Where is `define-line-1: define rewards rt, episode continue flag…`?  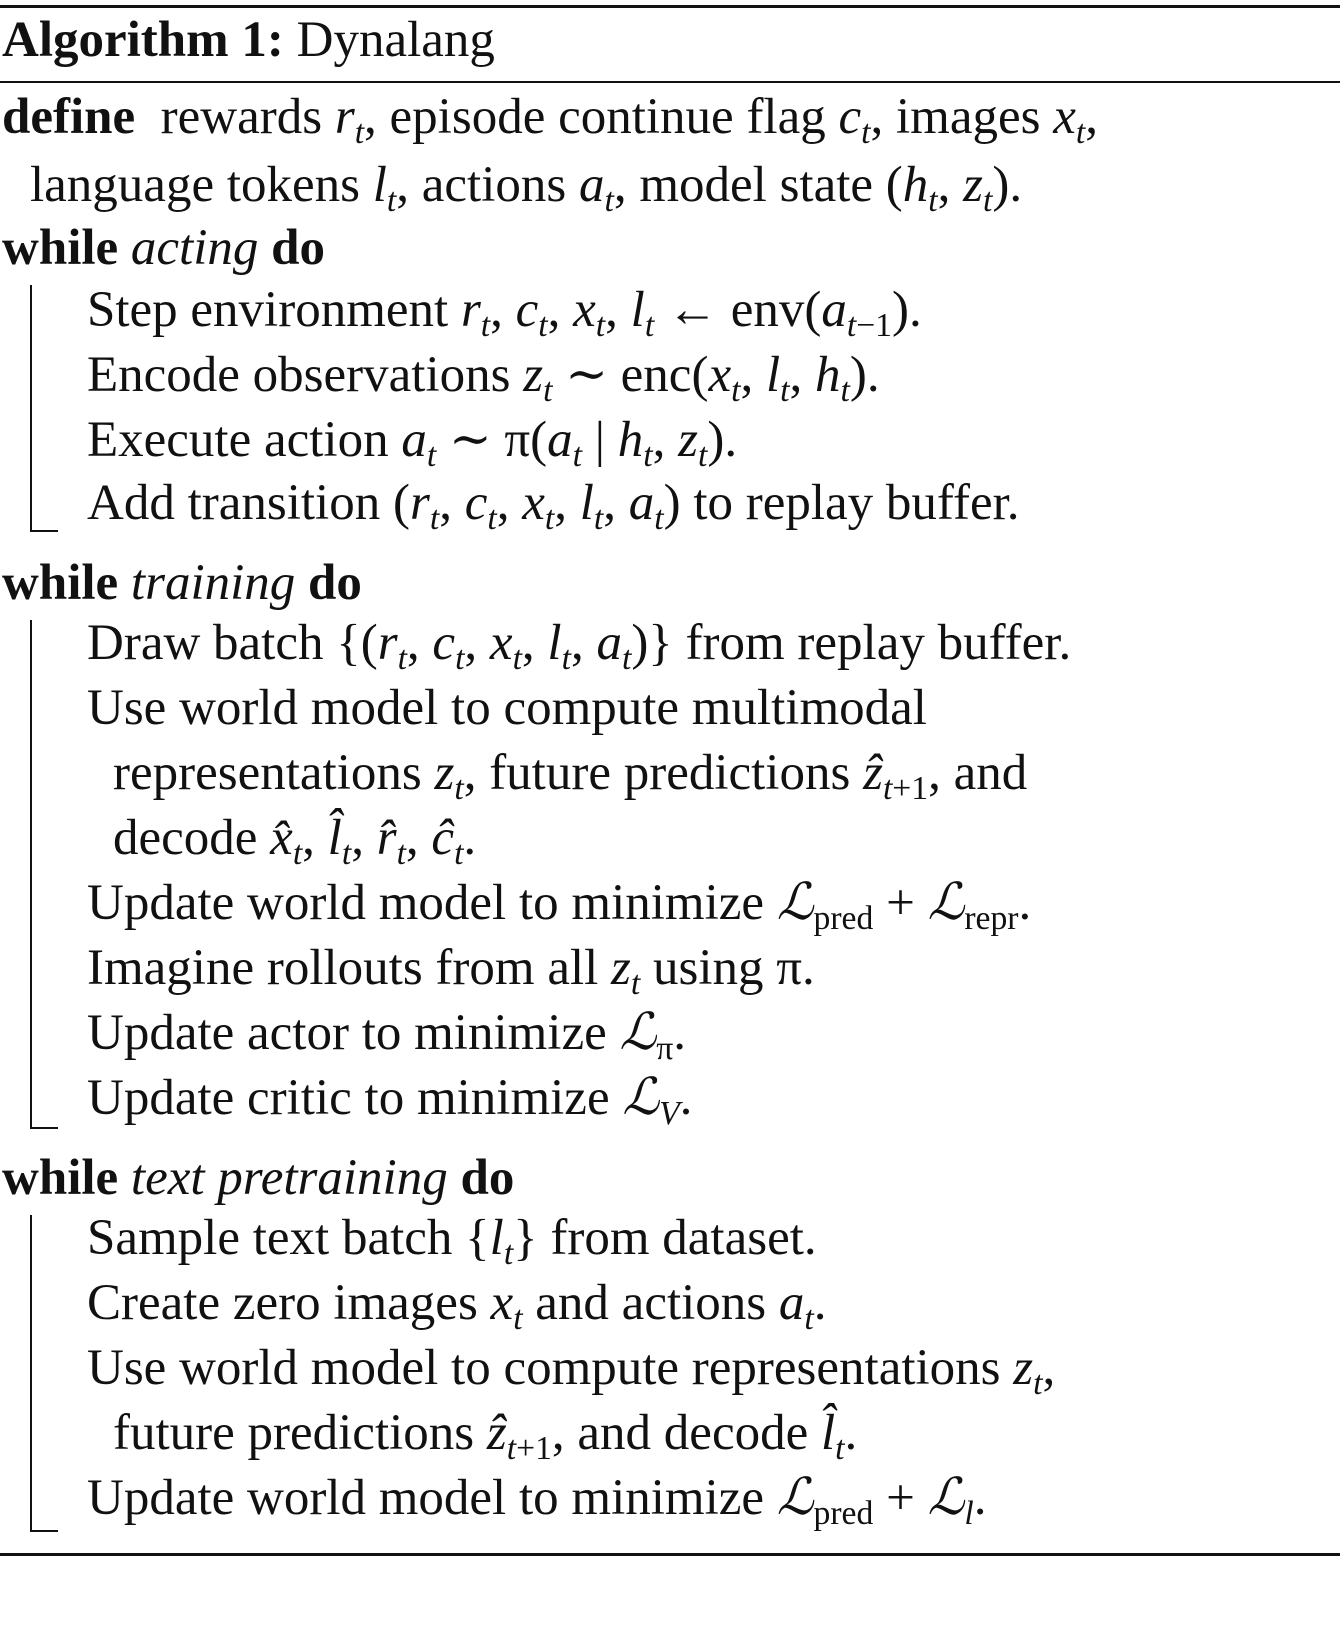 define-line-1: define rewards rt, episode continue flag… is located at coordinates (550, 120).